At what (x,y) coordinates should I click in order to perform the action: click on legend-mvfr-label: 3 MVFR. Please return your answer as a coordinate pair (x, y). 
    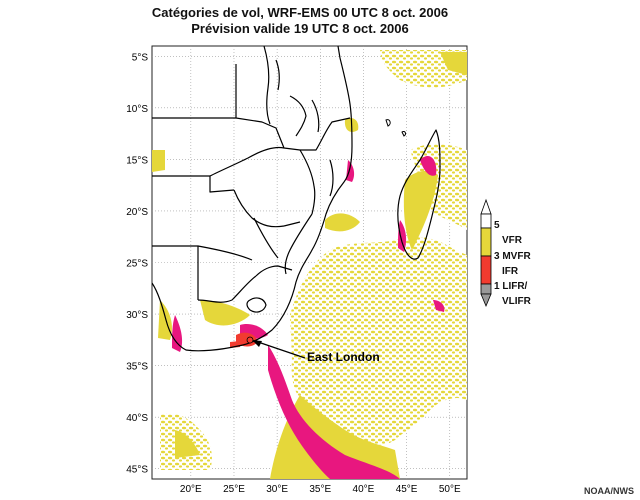
    Looking at the image, I should click on (512, 256).